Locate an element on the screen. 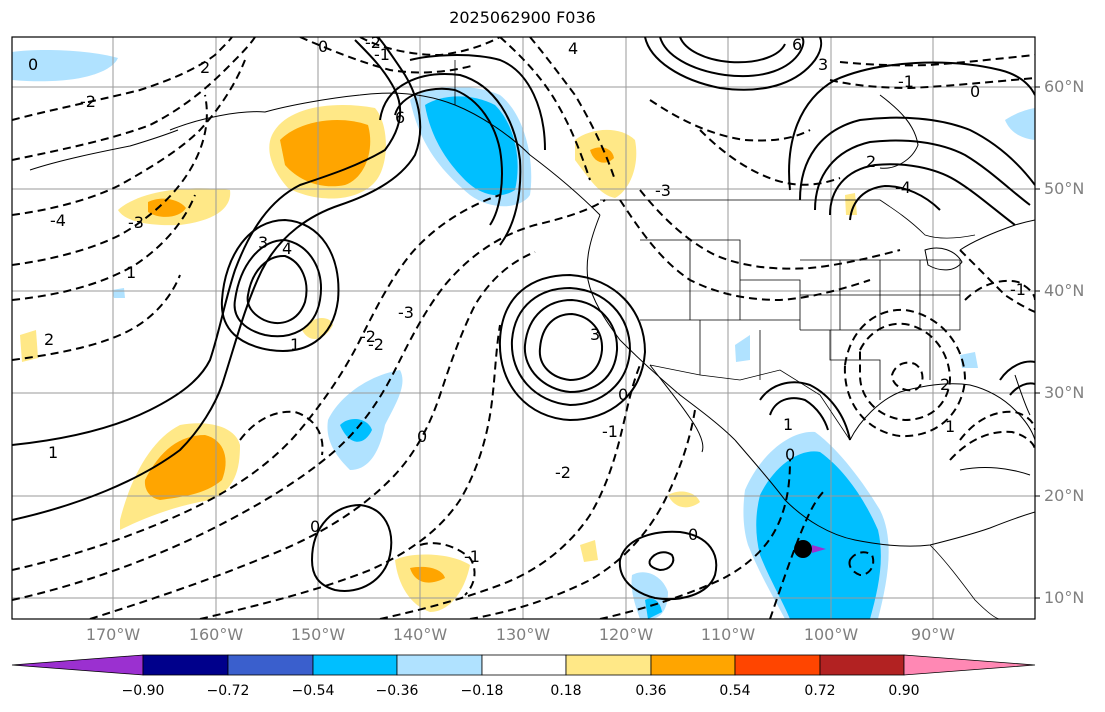 The width and height of the screenshot is (1105, 712). fill-pos-small4 is located at coordinates (589, 551).